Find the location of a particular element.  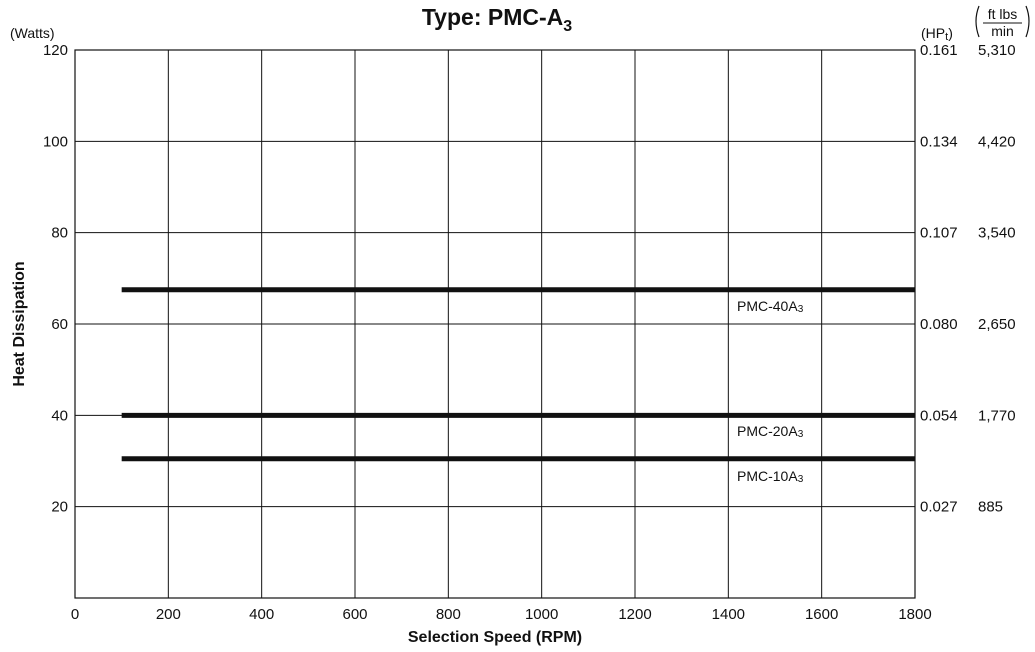

y-tick-label: 40 is located at coordinates (59, 415).